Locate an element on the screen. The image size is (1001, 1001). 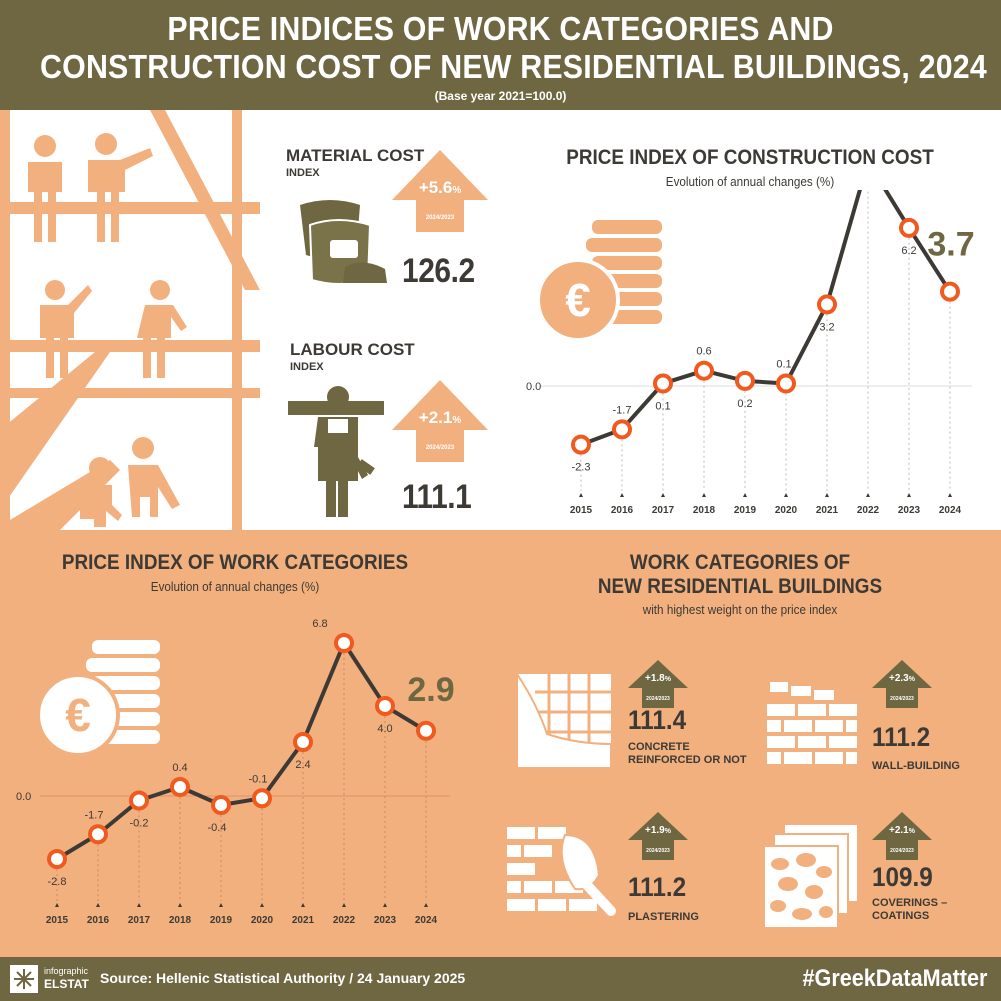
x-tick-label: 2022 is located at coordinates (344, 920).